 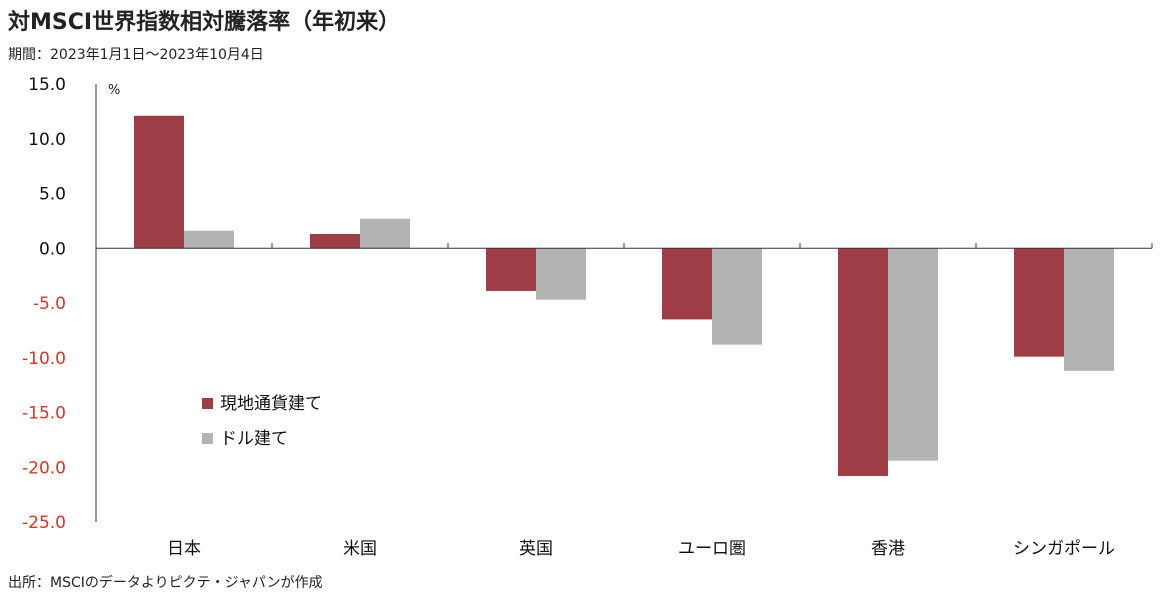 I want to click on y-tick-label: -15.0, so click(x=44, y=414).